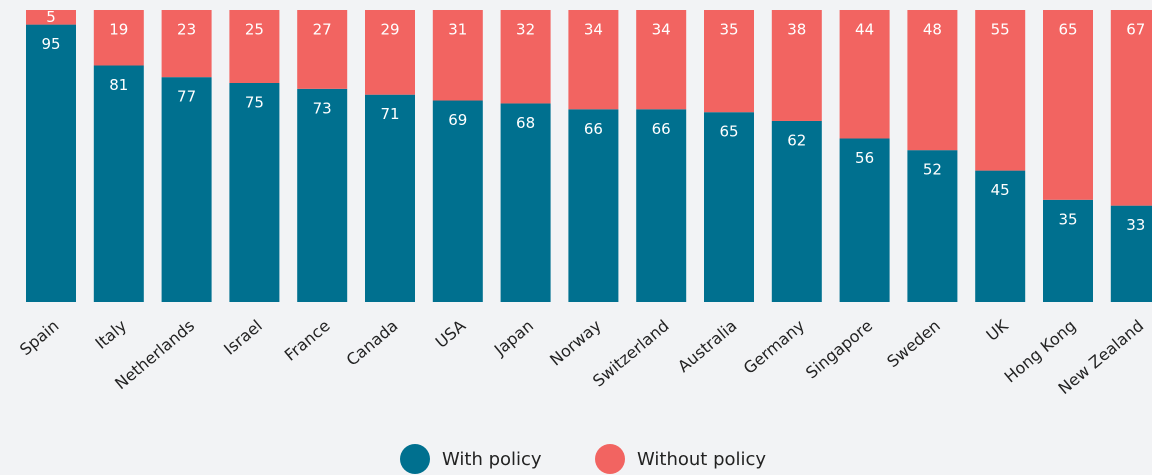 The height and width of the screenshot is (475, 1152). Describe the element at coordinates (707, 346) in the screenshot. I see `x-tick-label: Australia` at that location.